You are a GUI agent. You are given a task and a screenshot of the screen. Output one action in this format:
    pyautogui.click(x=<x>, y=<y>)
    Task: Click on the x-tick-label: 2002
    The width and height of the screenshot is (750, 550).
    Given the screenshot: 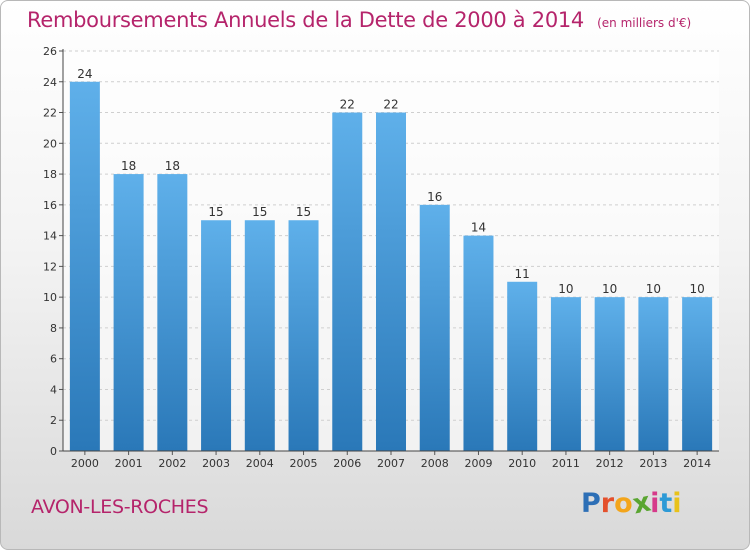 What is the action you would take?
    pyautogui.click(x=172, y=463)
    